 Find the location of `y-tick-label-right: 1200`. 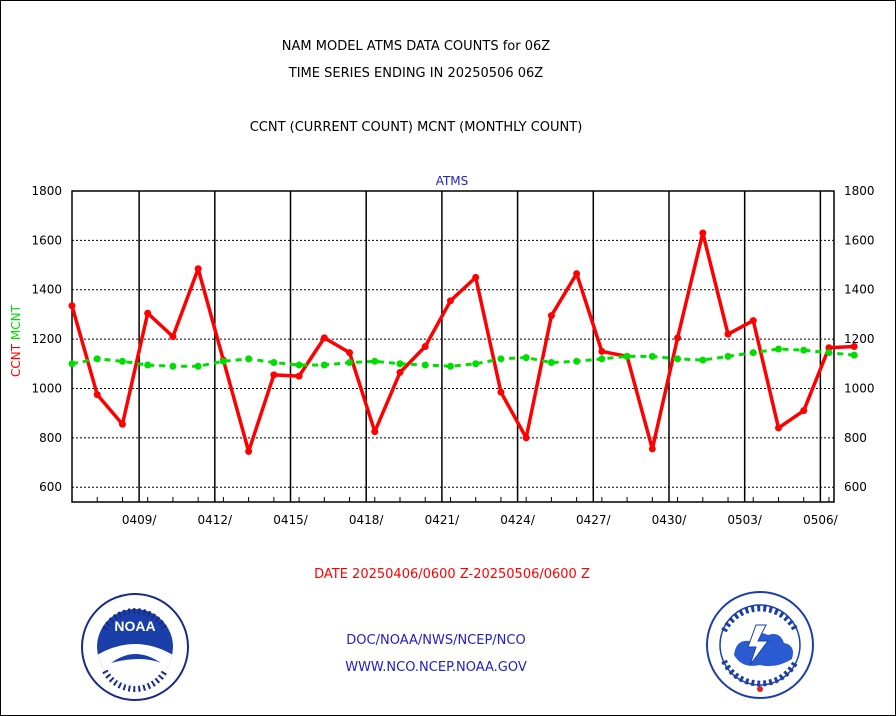

y-tick-label-right: 1200 is located at coordinates (859, 339).